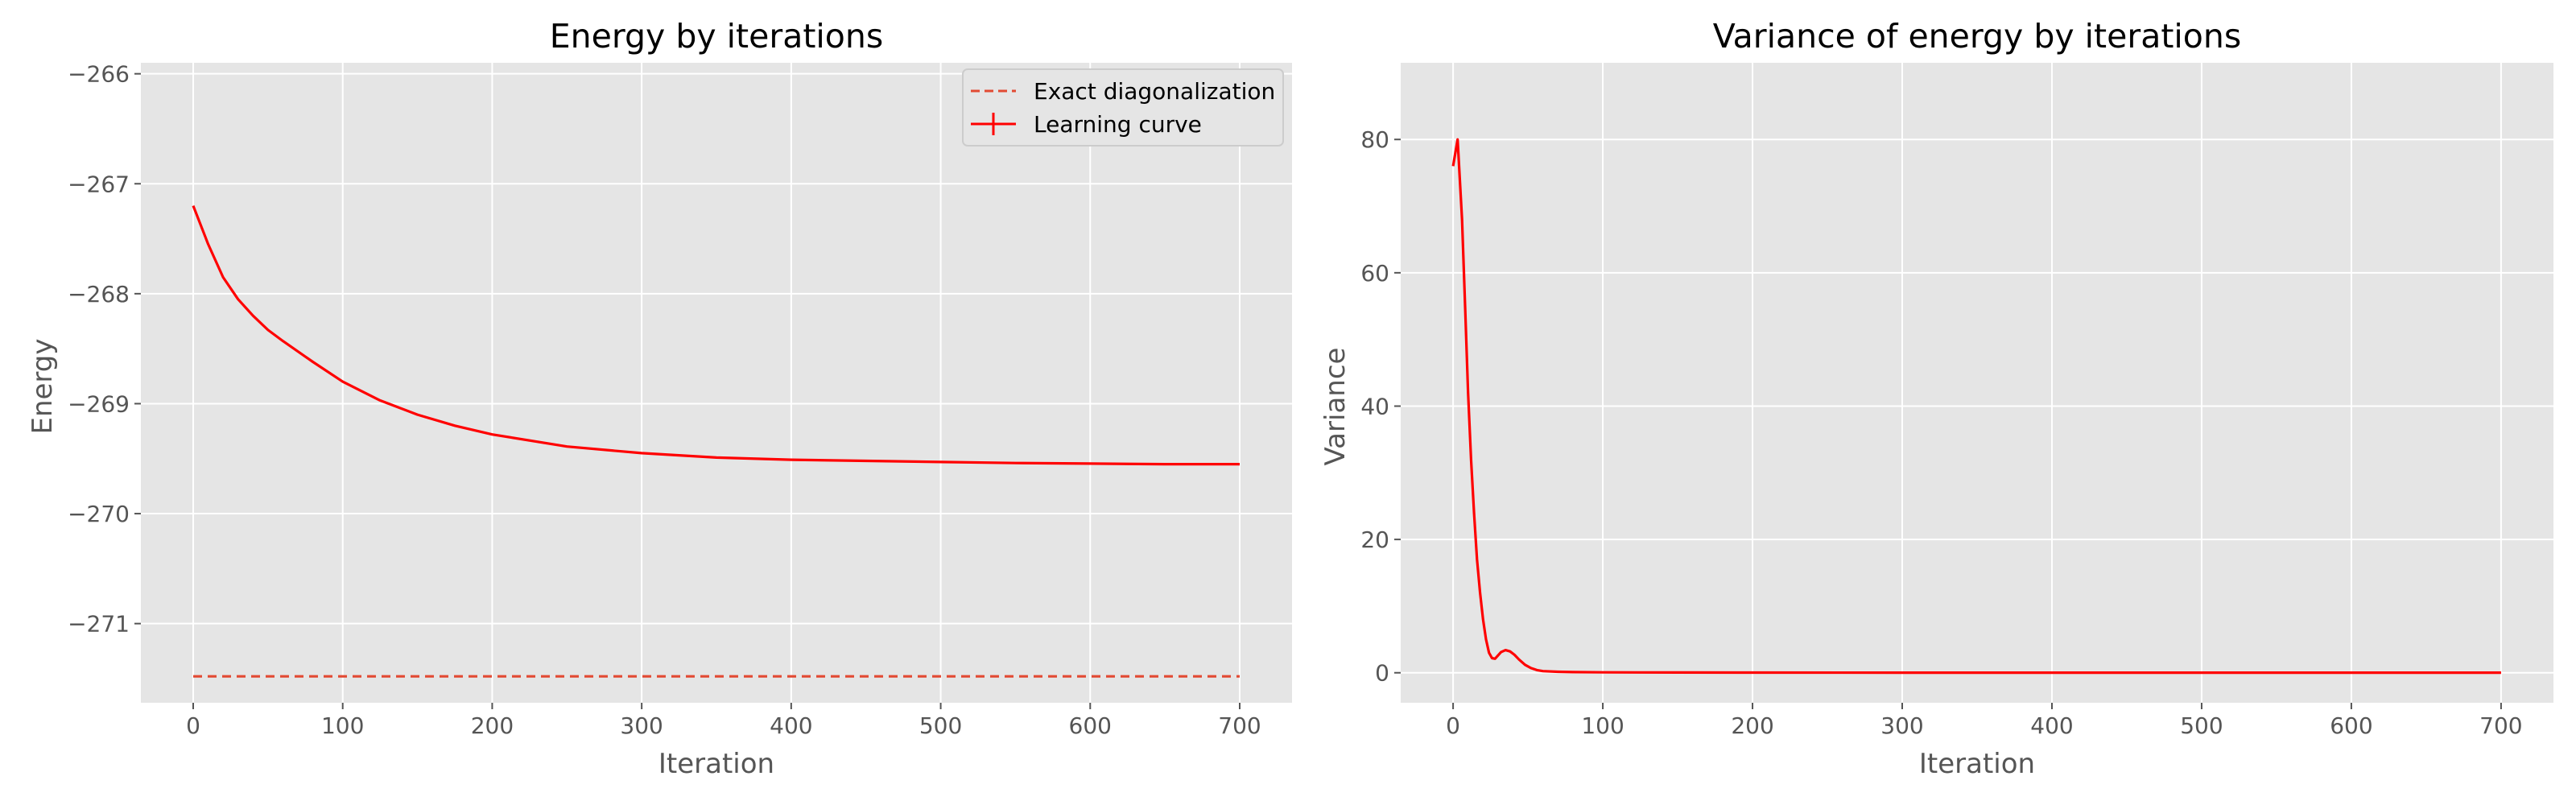 The height and width of the screenshot is (805, 2576). What do you see at coordinates (940, 725) in the screenshot?
I see `energy-x-tick-label: 500` at bounding box center [940, 725].